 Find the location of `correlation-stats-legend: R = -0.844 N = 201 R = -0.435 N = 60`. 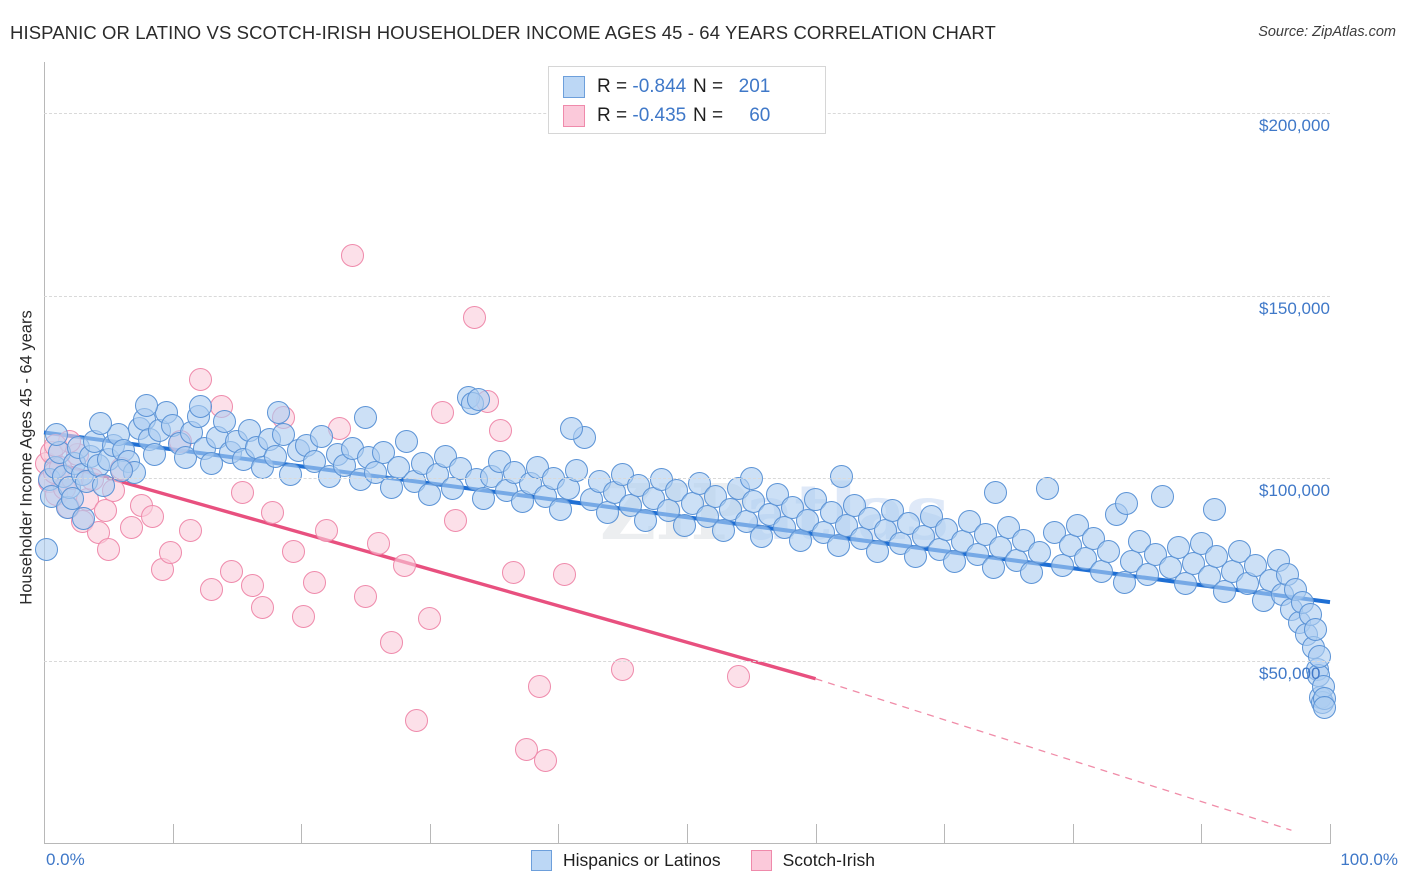

correlation-stats-legend: R = -0.844 N = 201 R = -0.435 N = 60 is located at coordinates (687, 100).